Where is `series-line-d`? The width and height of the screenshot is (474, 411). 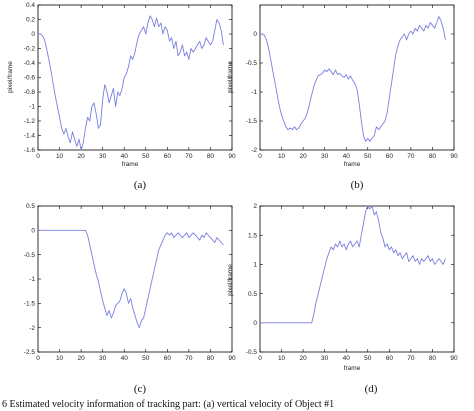
series-line-d is located at coordinates (353, 264).